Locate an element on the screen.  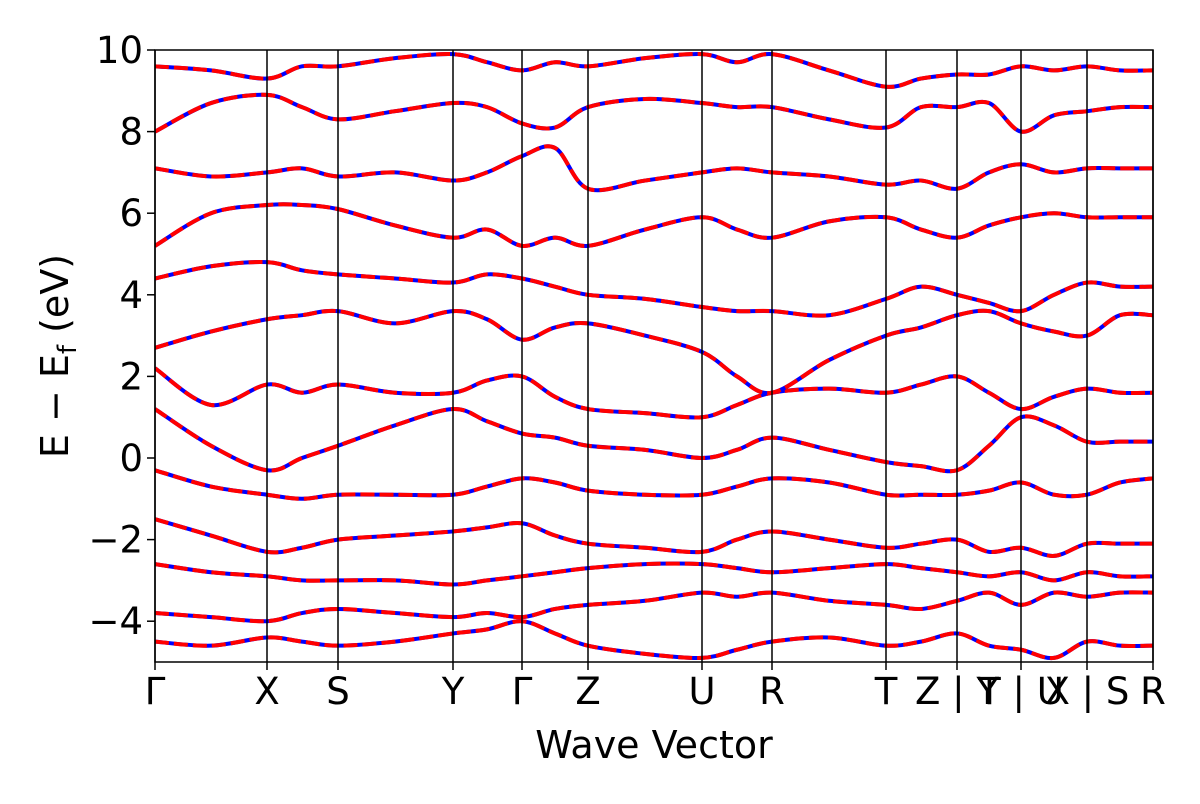
x-tick-label: Z is located at coordinates (587, 691).